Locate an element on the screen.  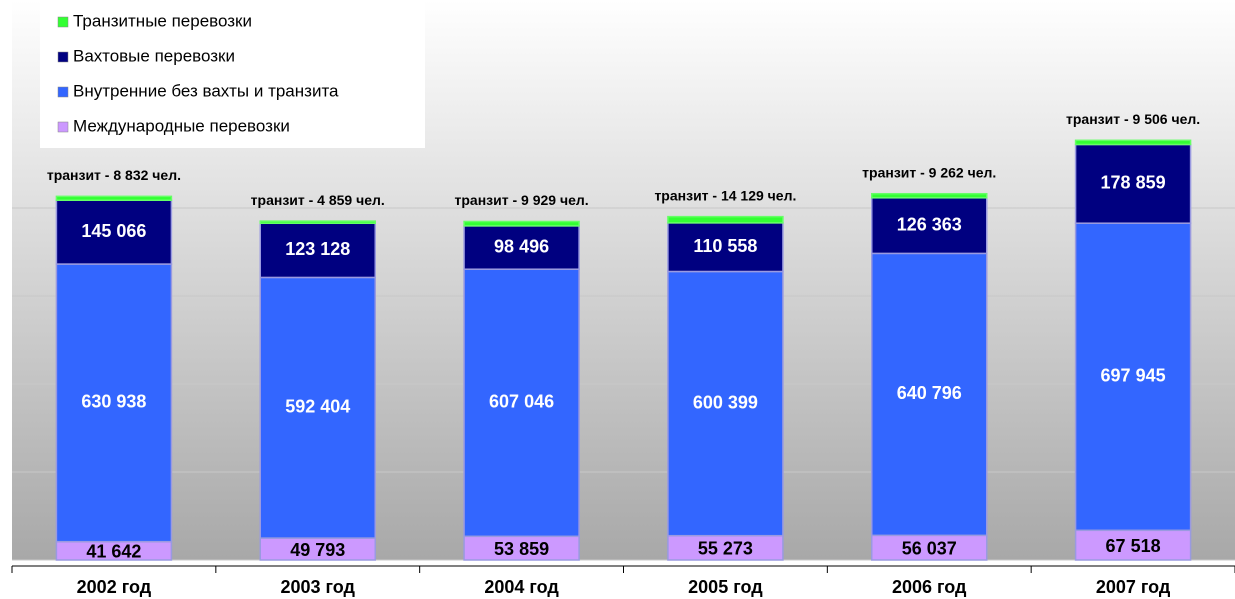
x-tick-label: 2007 год is located at coordinates (1133, 587).